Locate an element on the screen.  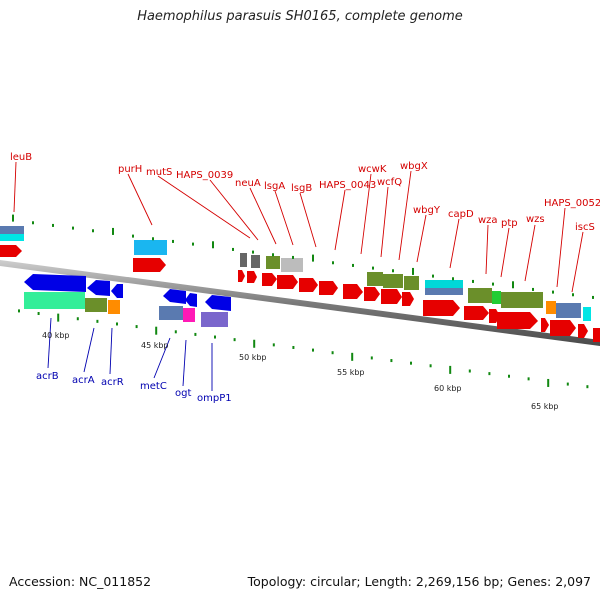
genome-backbone is located at coordinates (300, 303).